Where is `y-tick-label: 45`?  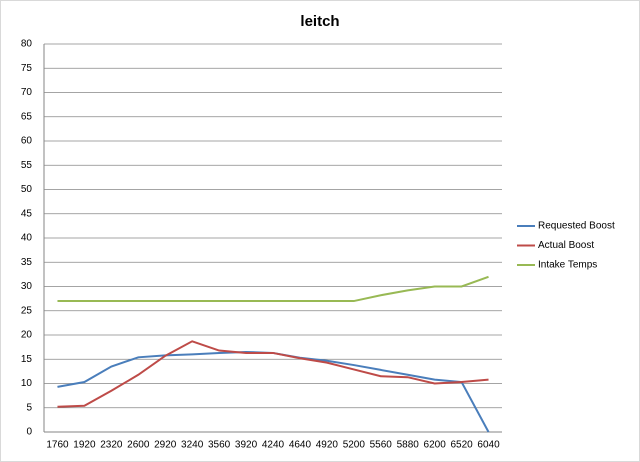 y-tick-label: 45 is located at coordinates (27, 213).